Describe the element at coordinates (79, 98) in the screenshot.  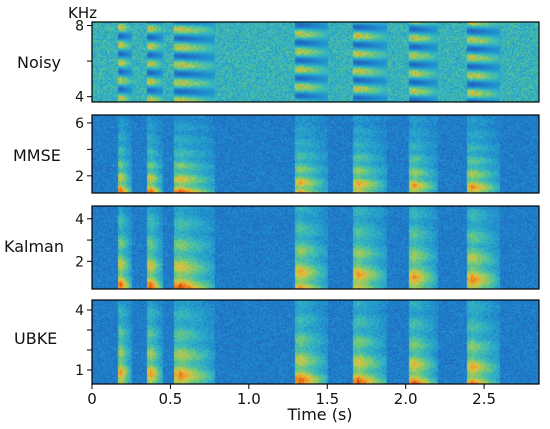
I see `y-tick-label-noisy: 4` at that location.